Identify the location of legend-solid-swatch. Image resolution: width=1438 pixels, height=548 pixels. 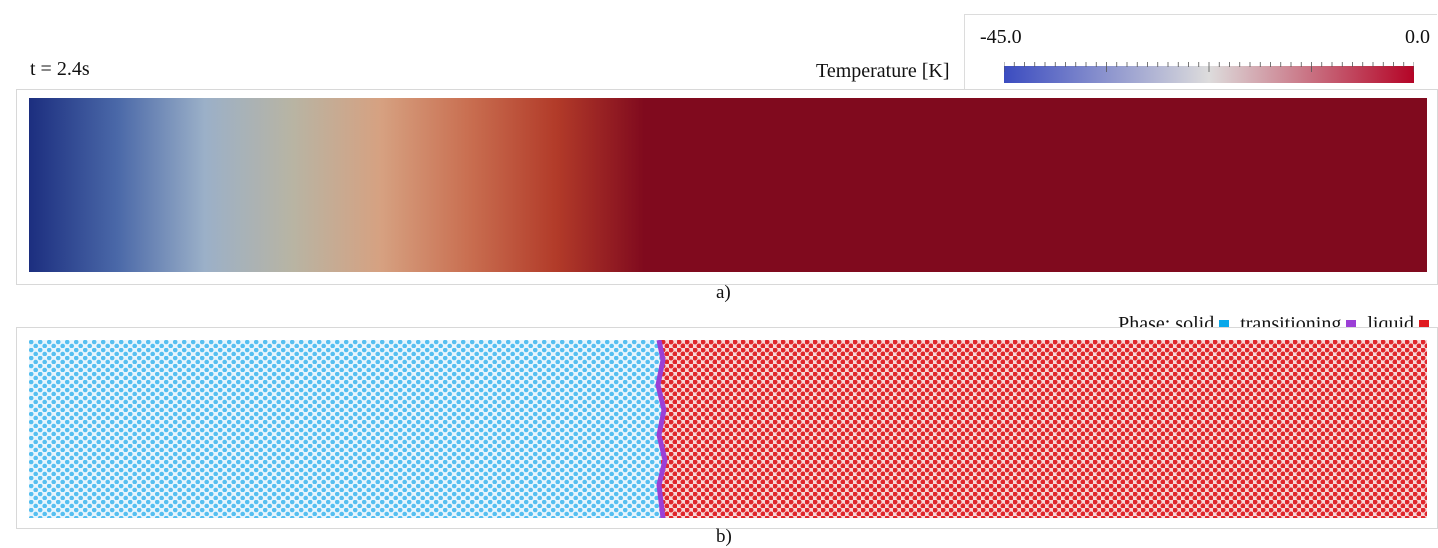
(1224, 324).